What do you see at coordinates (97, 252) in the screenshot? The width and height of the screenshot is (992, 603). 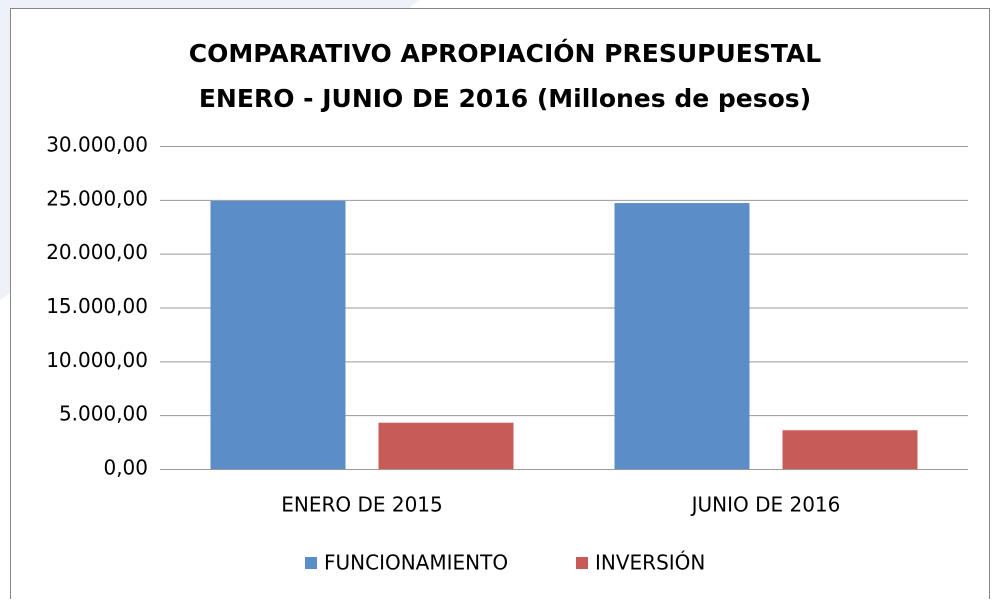 I see `y-tick-label: 20.000,00` at bounding box center [97, 252].